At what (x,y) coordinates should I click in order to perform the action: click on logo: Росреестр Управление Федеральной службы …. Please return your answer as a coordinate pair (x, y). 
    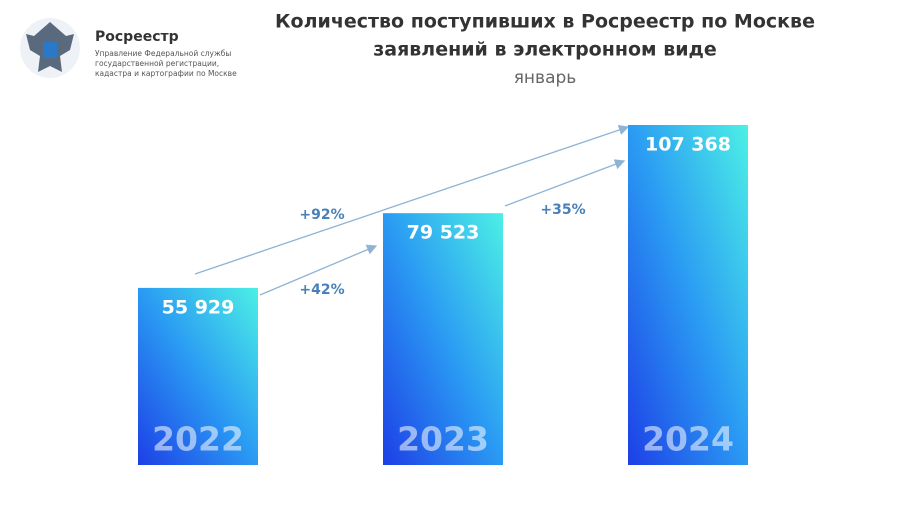
    Looking at the image, I should click on (128, 48).